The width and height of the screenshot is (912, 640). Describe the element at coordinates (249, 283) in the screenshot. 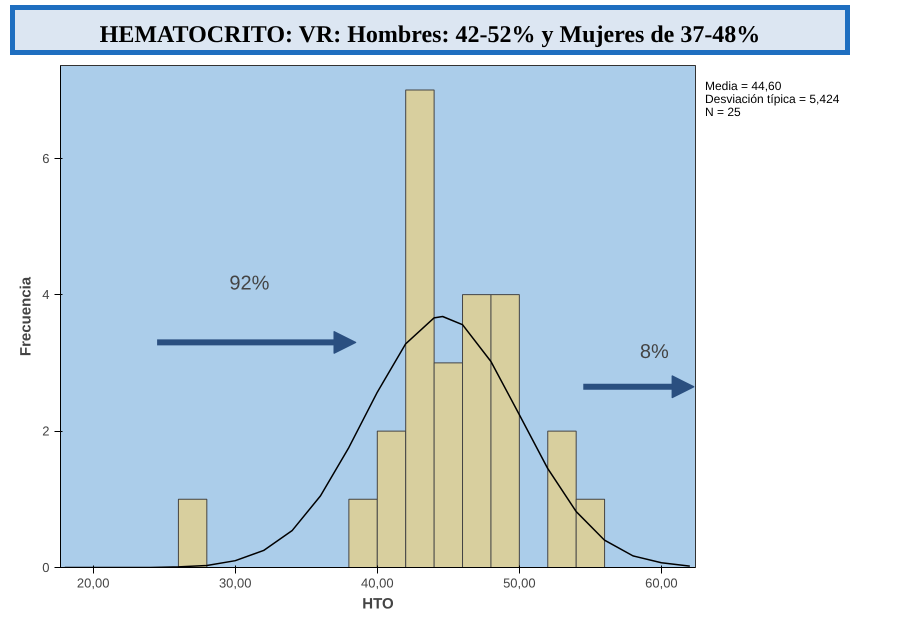

I see `annotation: 92%` at that location.